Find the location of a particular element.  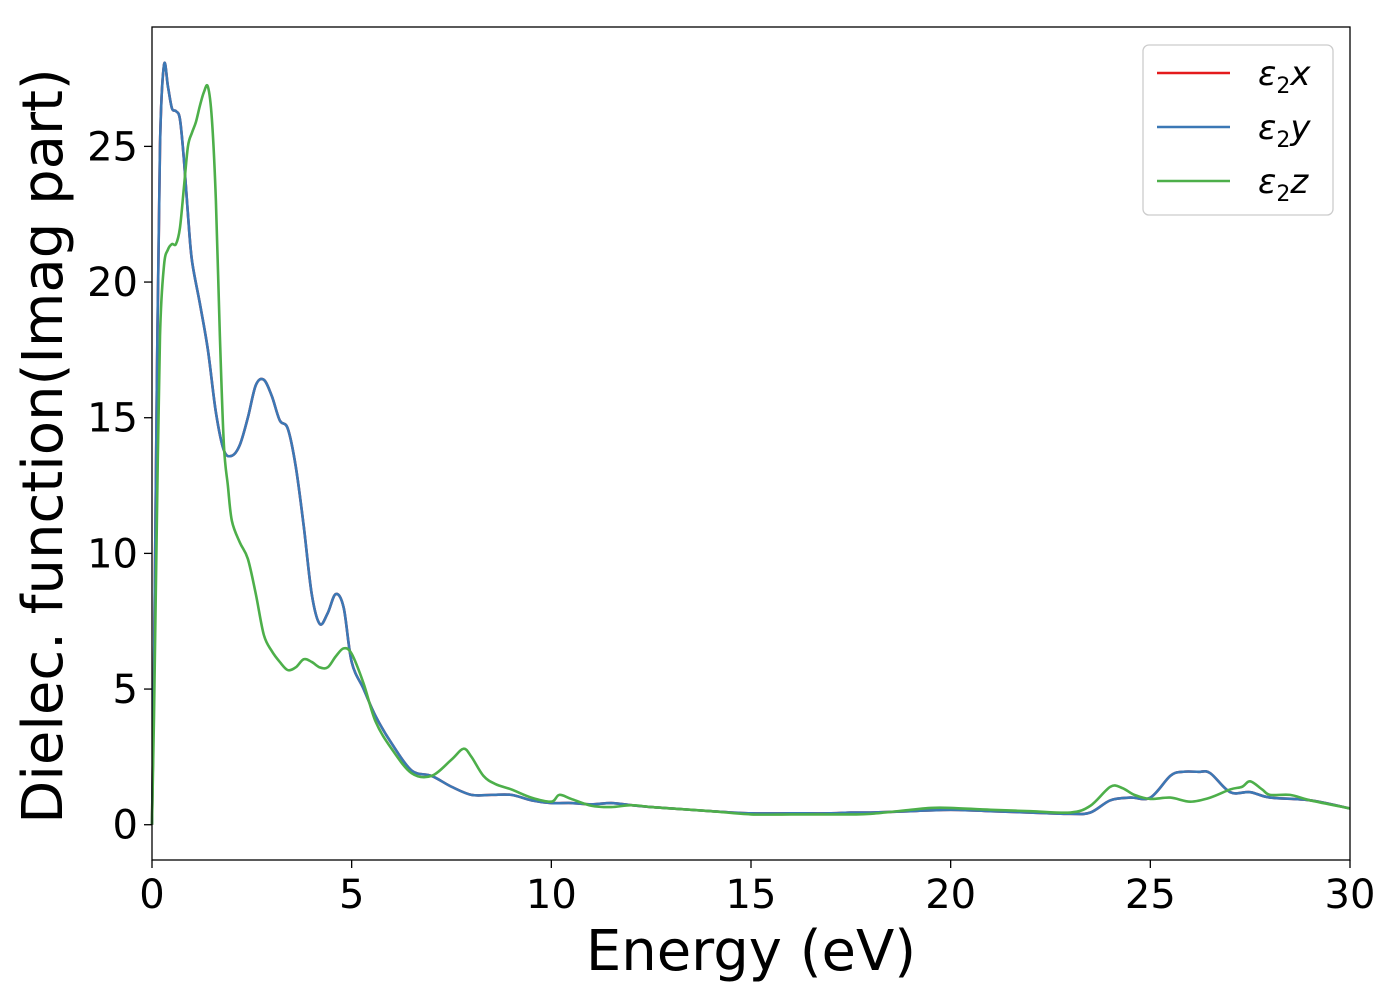

x-tick-label: 20 is located at coordinates (950, 895).